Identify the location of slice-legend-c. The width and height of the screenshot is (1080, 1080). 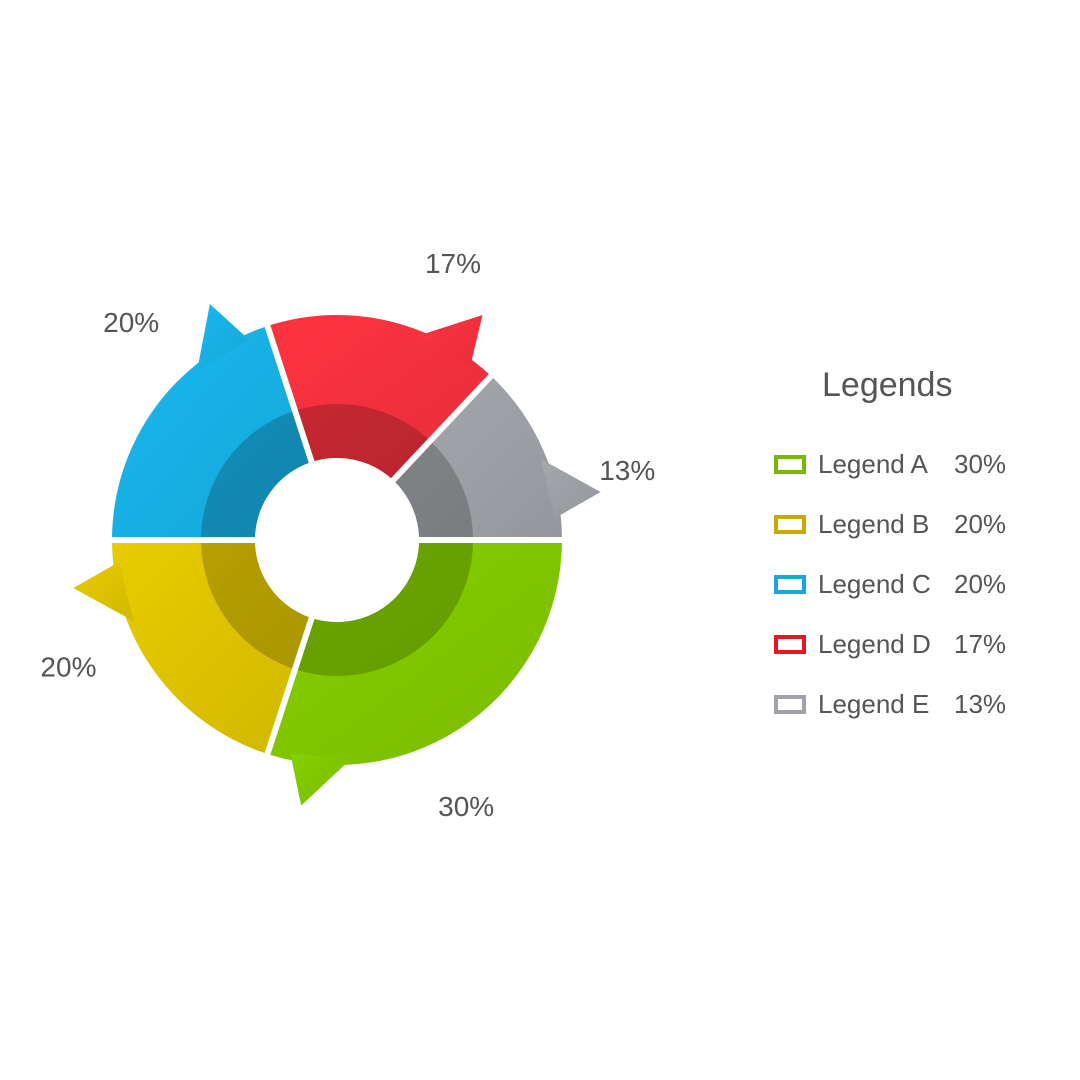
(210, 421).